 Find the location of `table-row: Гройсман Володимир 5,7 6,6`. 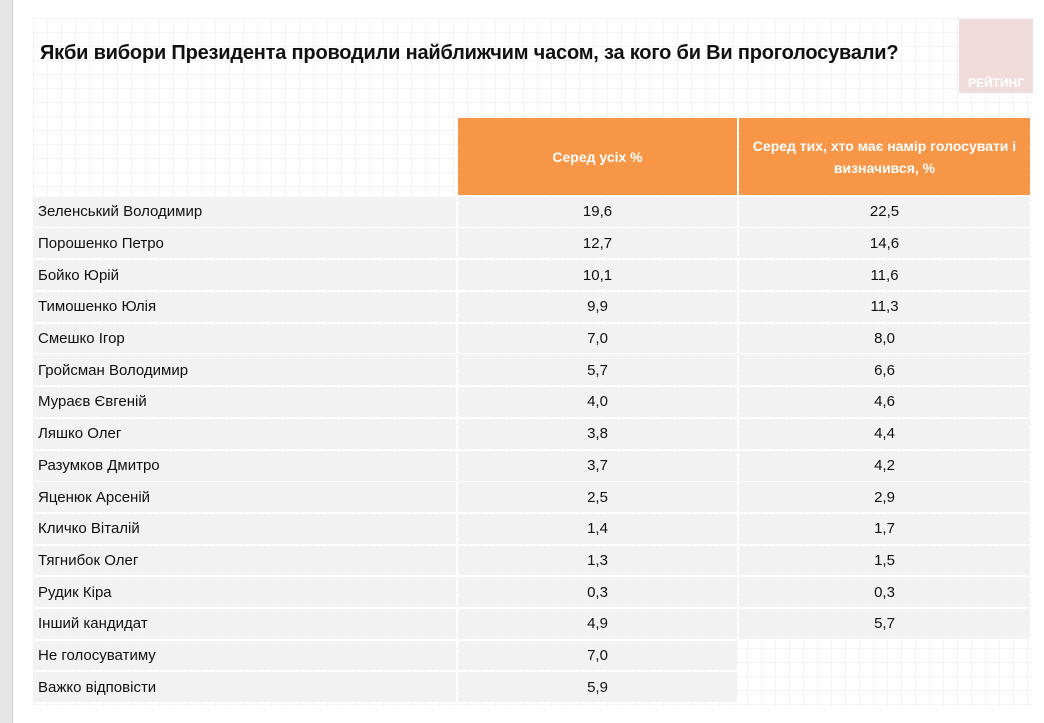

table-row: Гройсман Володимир 5,7 6,6 is located at coordinates (531, 370).